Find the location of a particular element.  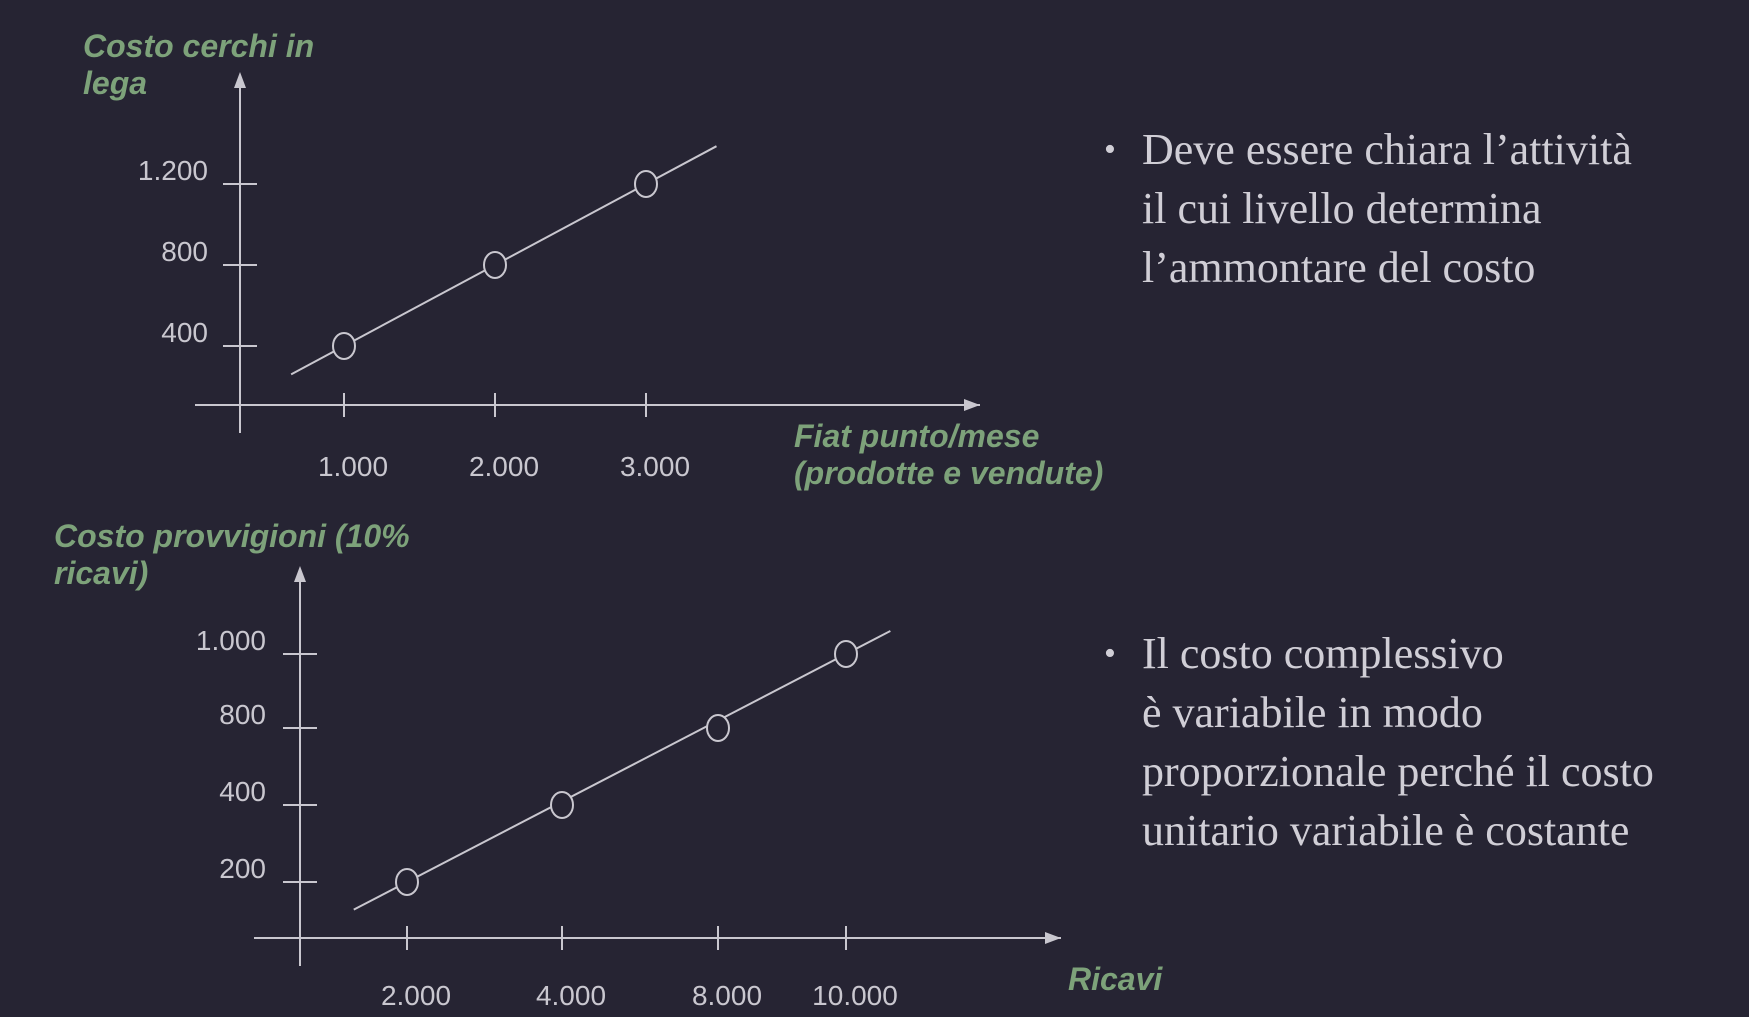

chart-1-x-tick-label: 2.000 is located at coordinates (504, 466).